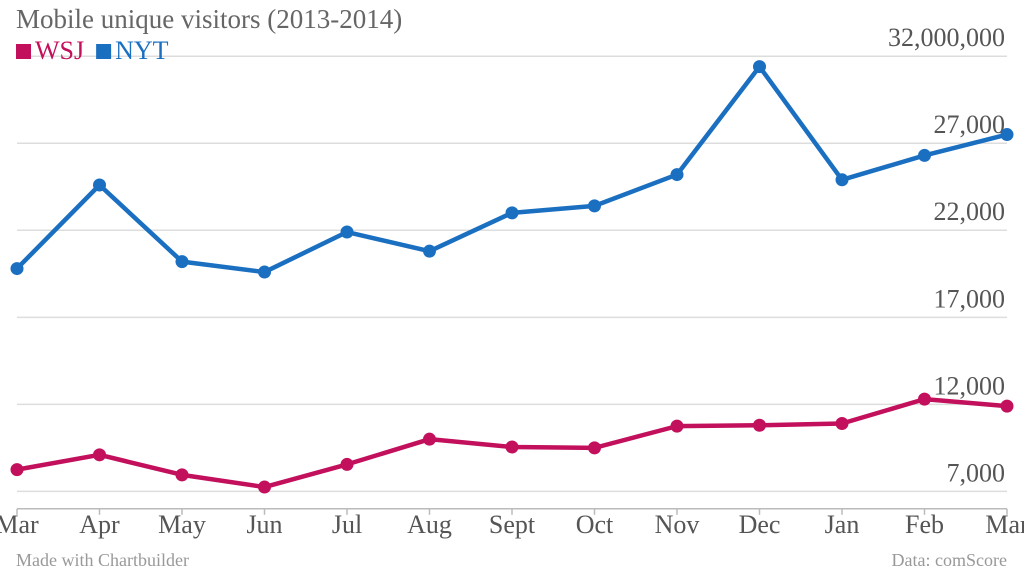 The height and width of the screenshot is (576, 1024). I want to click on x-tick-label: Nov, so click(677, 524).